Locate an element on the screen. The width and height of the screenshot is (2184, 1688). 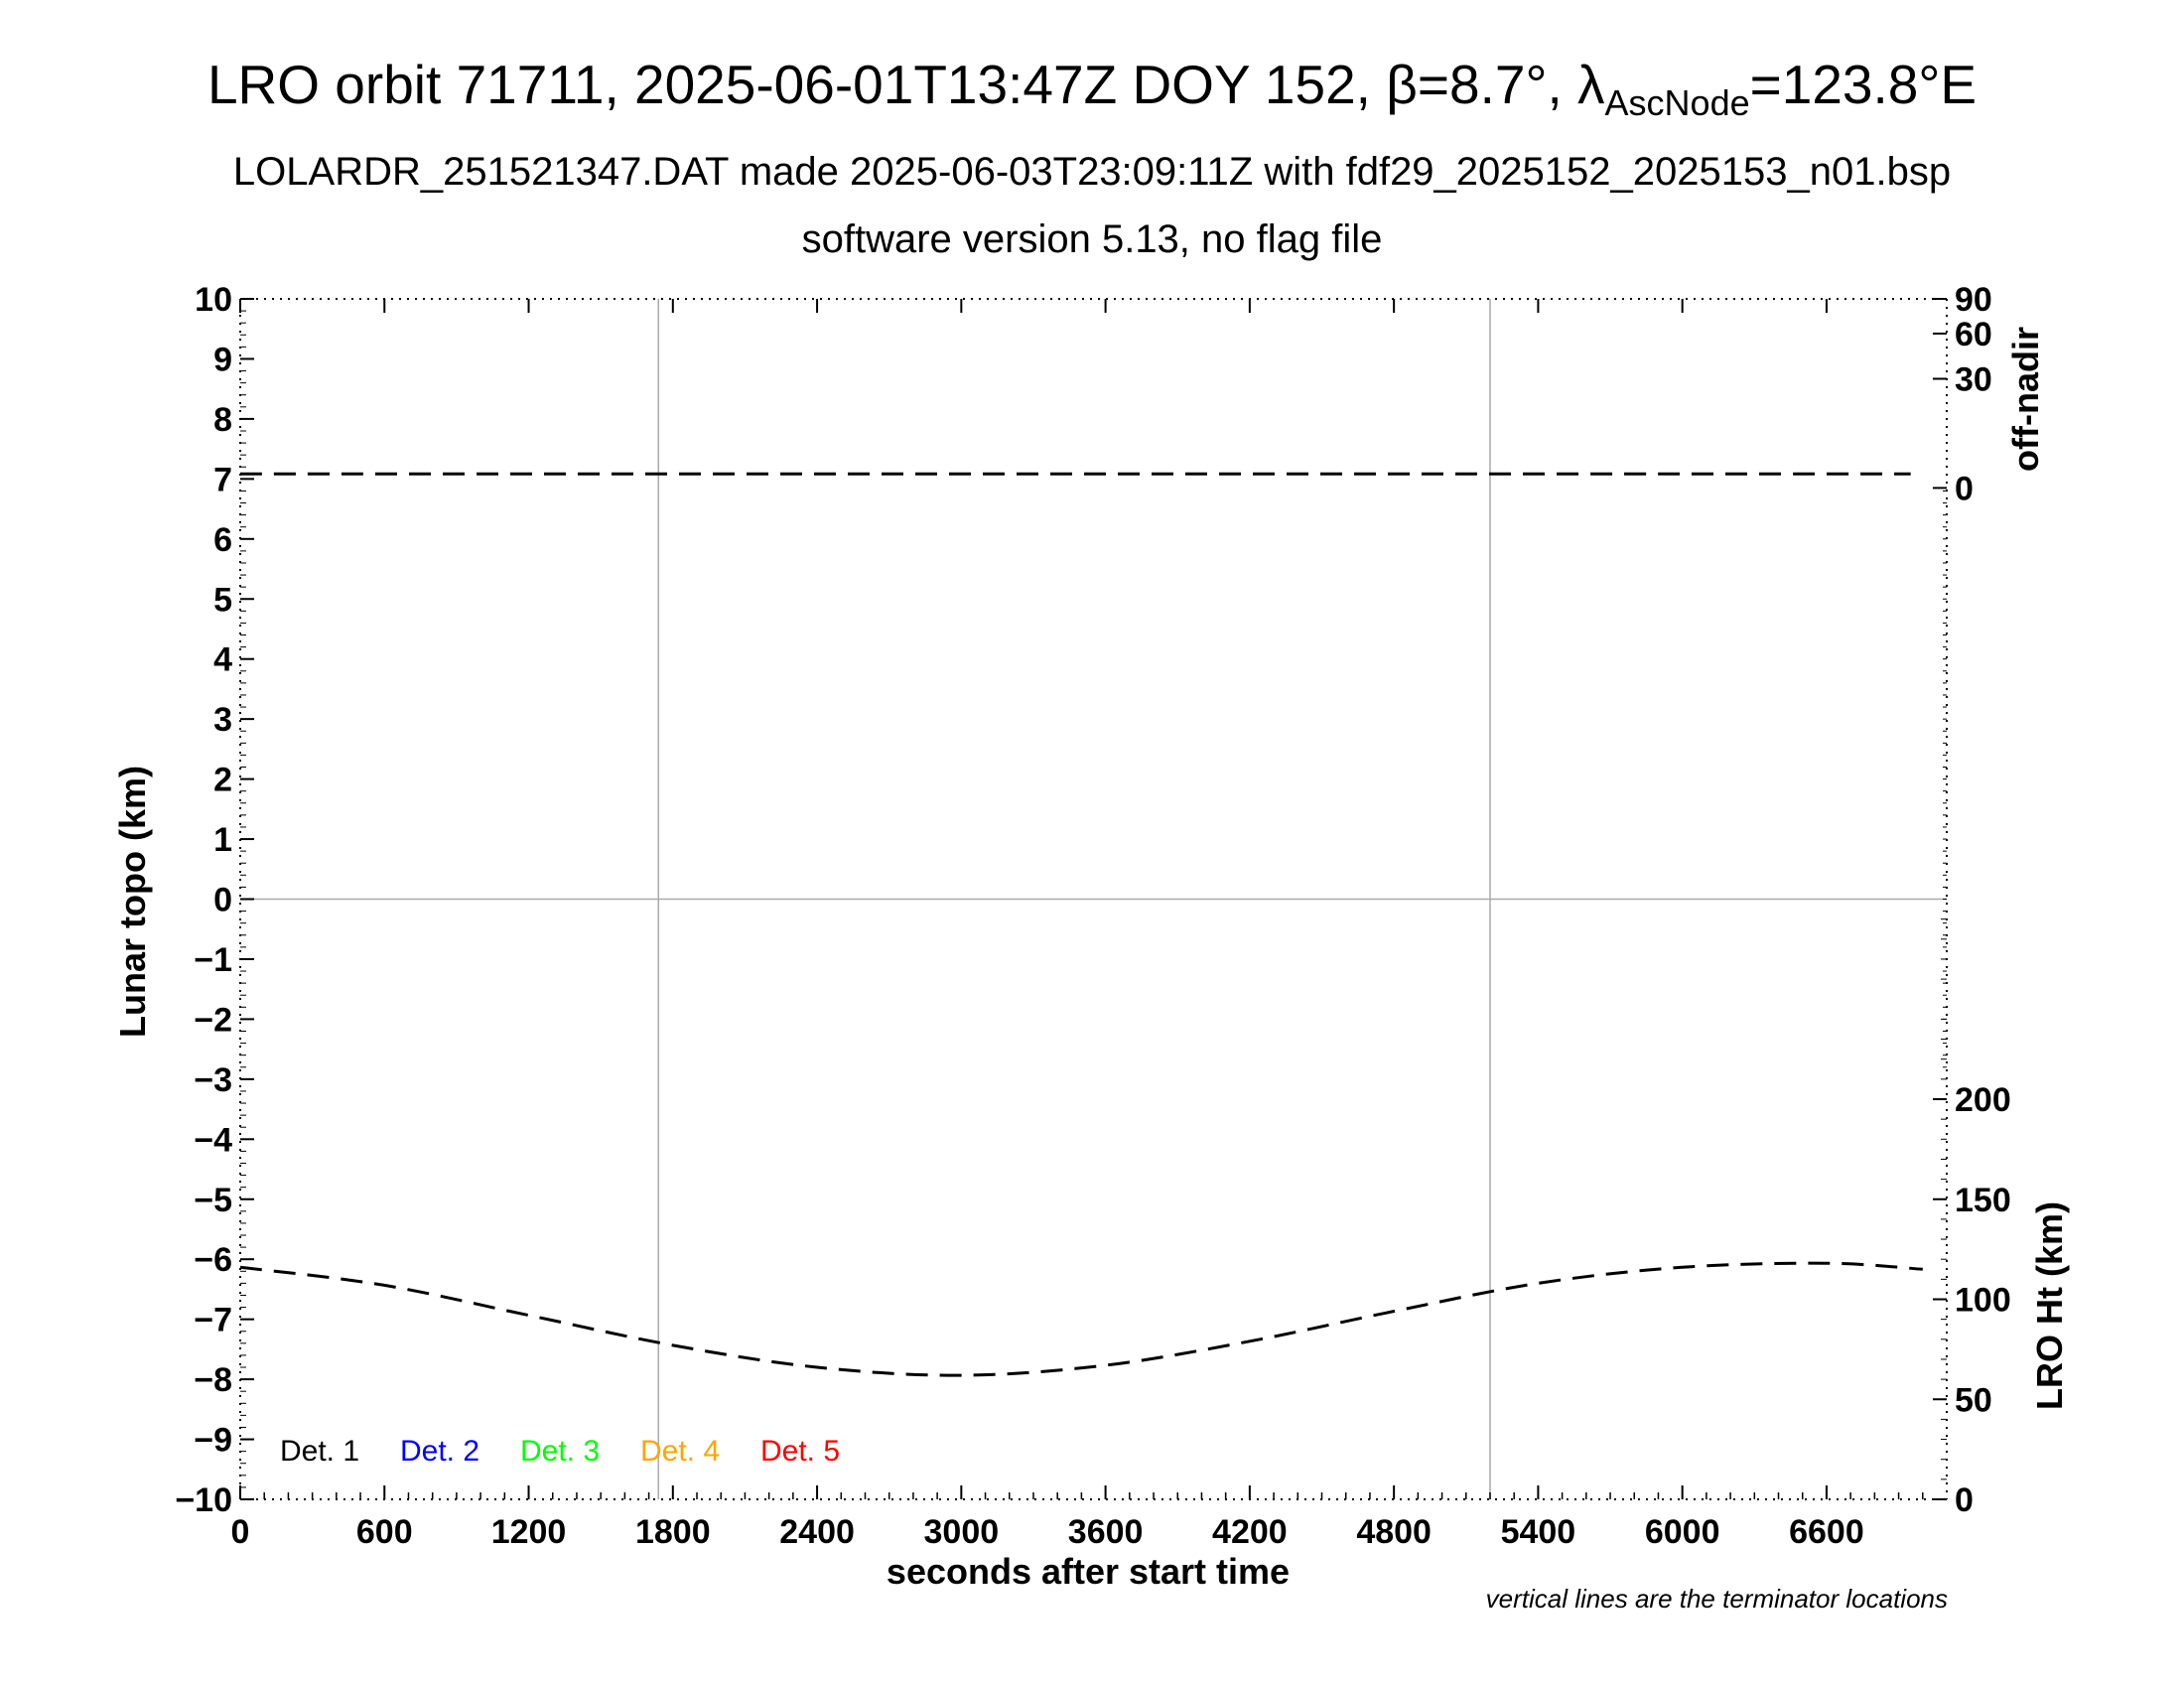
x-tick-label: 4800 is located at coordinates (1394, 1532).